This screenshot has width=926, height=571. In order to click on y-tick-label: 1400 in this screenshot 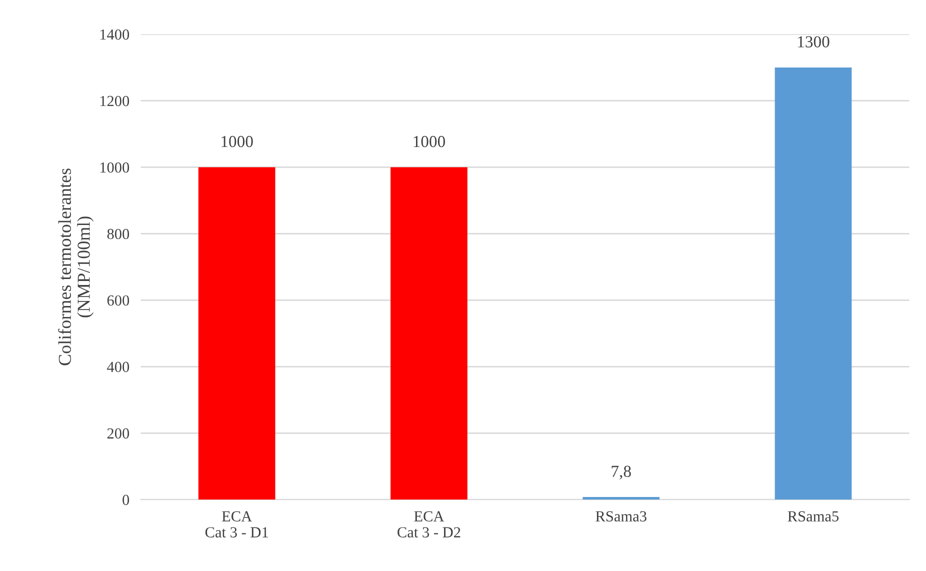, I will do `click(115, 34)`.